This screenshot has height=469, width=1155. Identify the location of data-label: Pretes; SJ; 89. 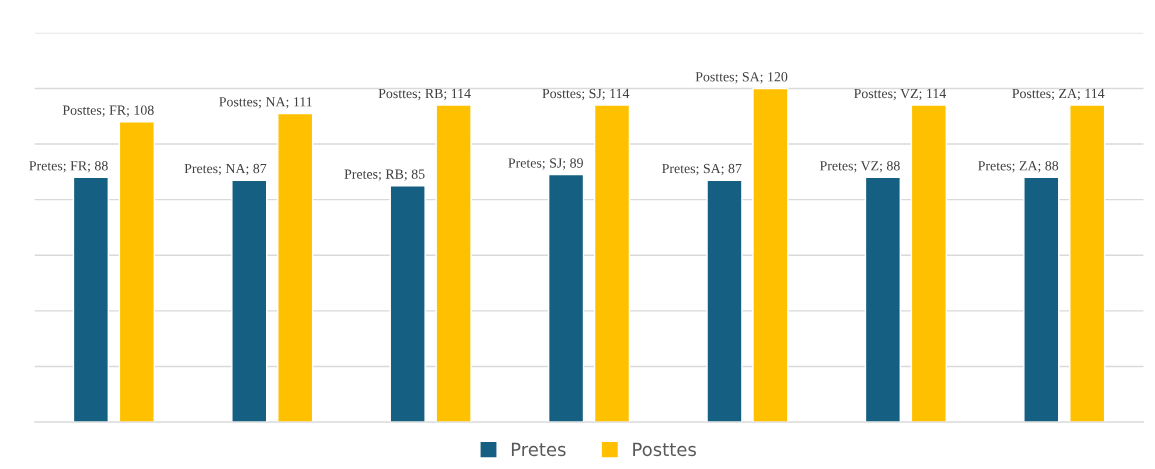
(545, 164).